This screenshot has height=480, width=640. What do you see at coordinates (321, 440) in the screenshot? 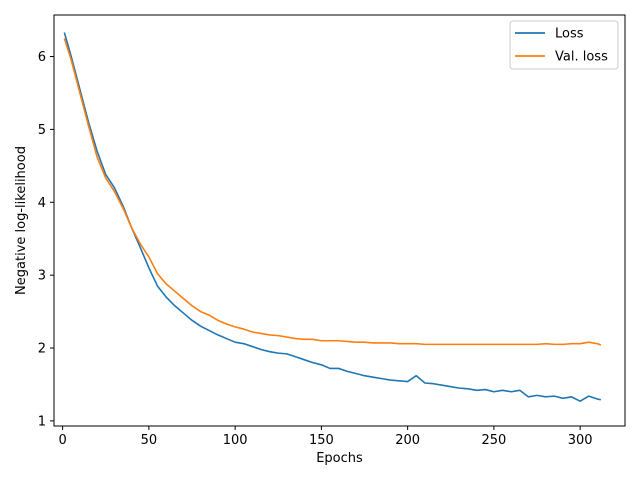
I see `x-tick-label: 150` at bounding box center [321, 440].